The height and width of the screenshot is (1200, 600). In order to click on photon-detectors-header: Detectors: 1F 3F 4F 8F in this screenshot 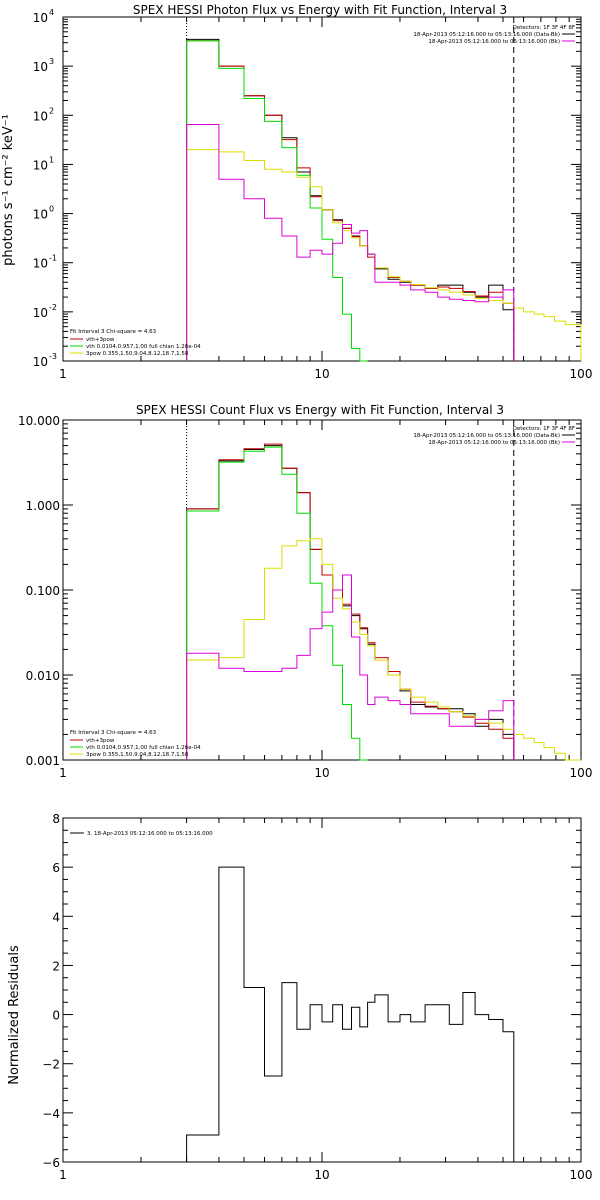, I will do `click(544, 28)`.